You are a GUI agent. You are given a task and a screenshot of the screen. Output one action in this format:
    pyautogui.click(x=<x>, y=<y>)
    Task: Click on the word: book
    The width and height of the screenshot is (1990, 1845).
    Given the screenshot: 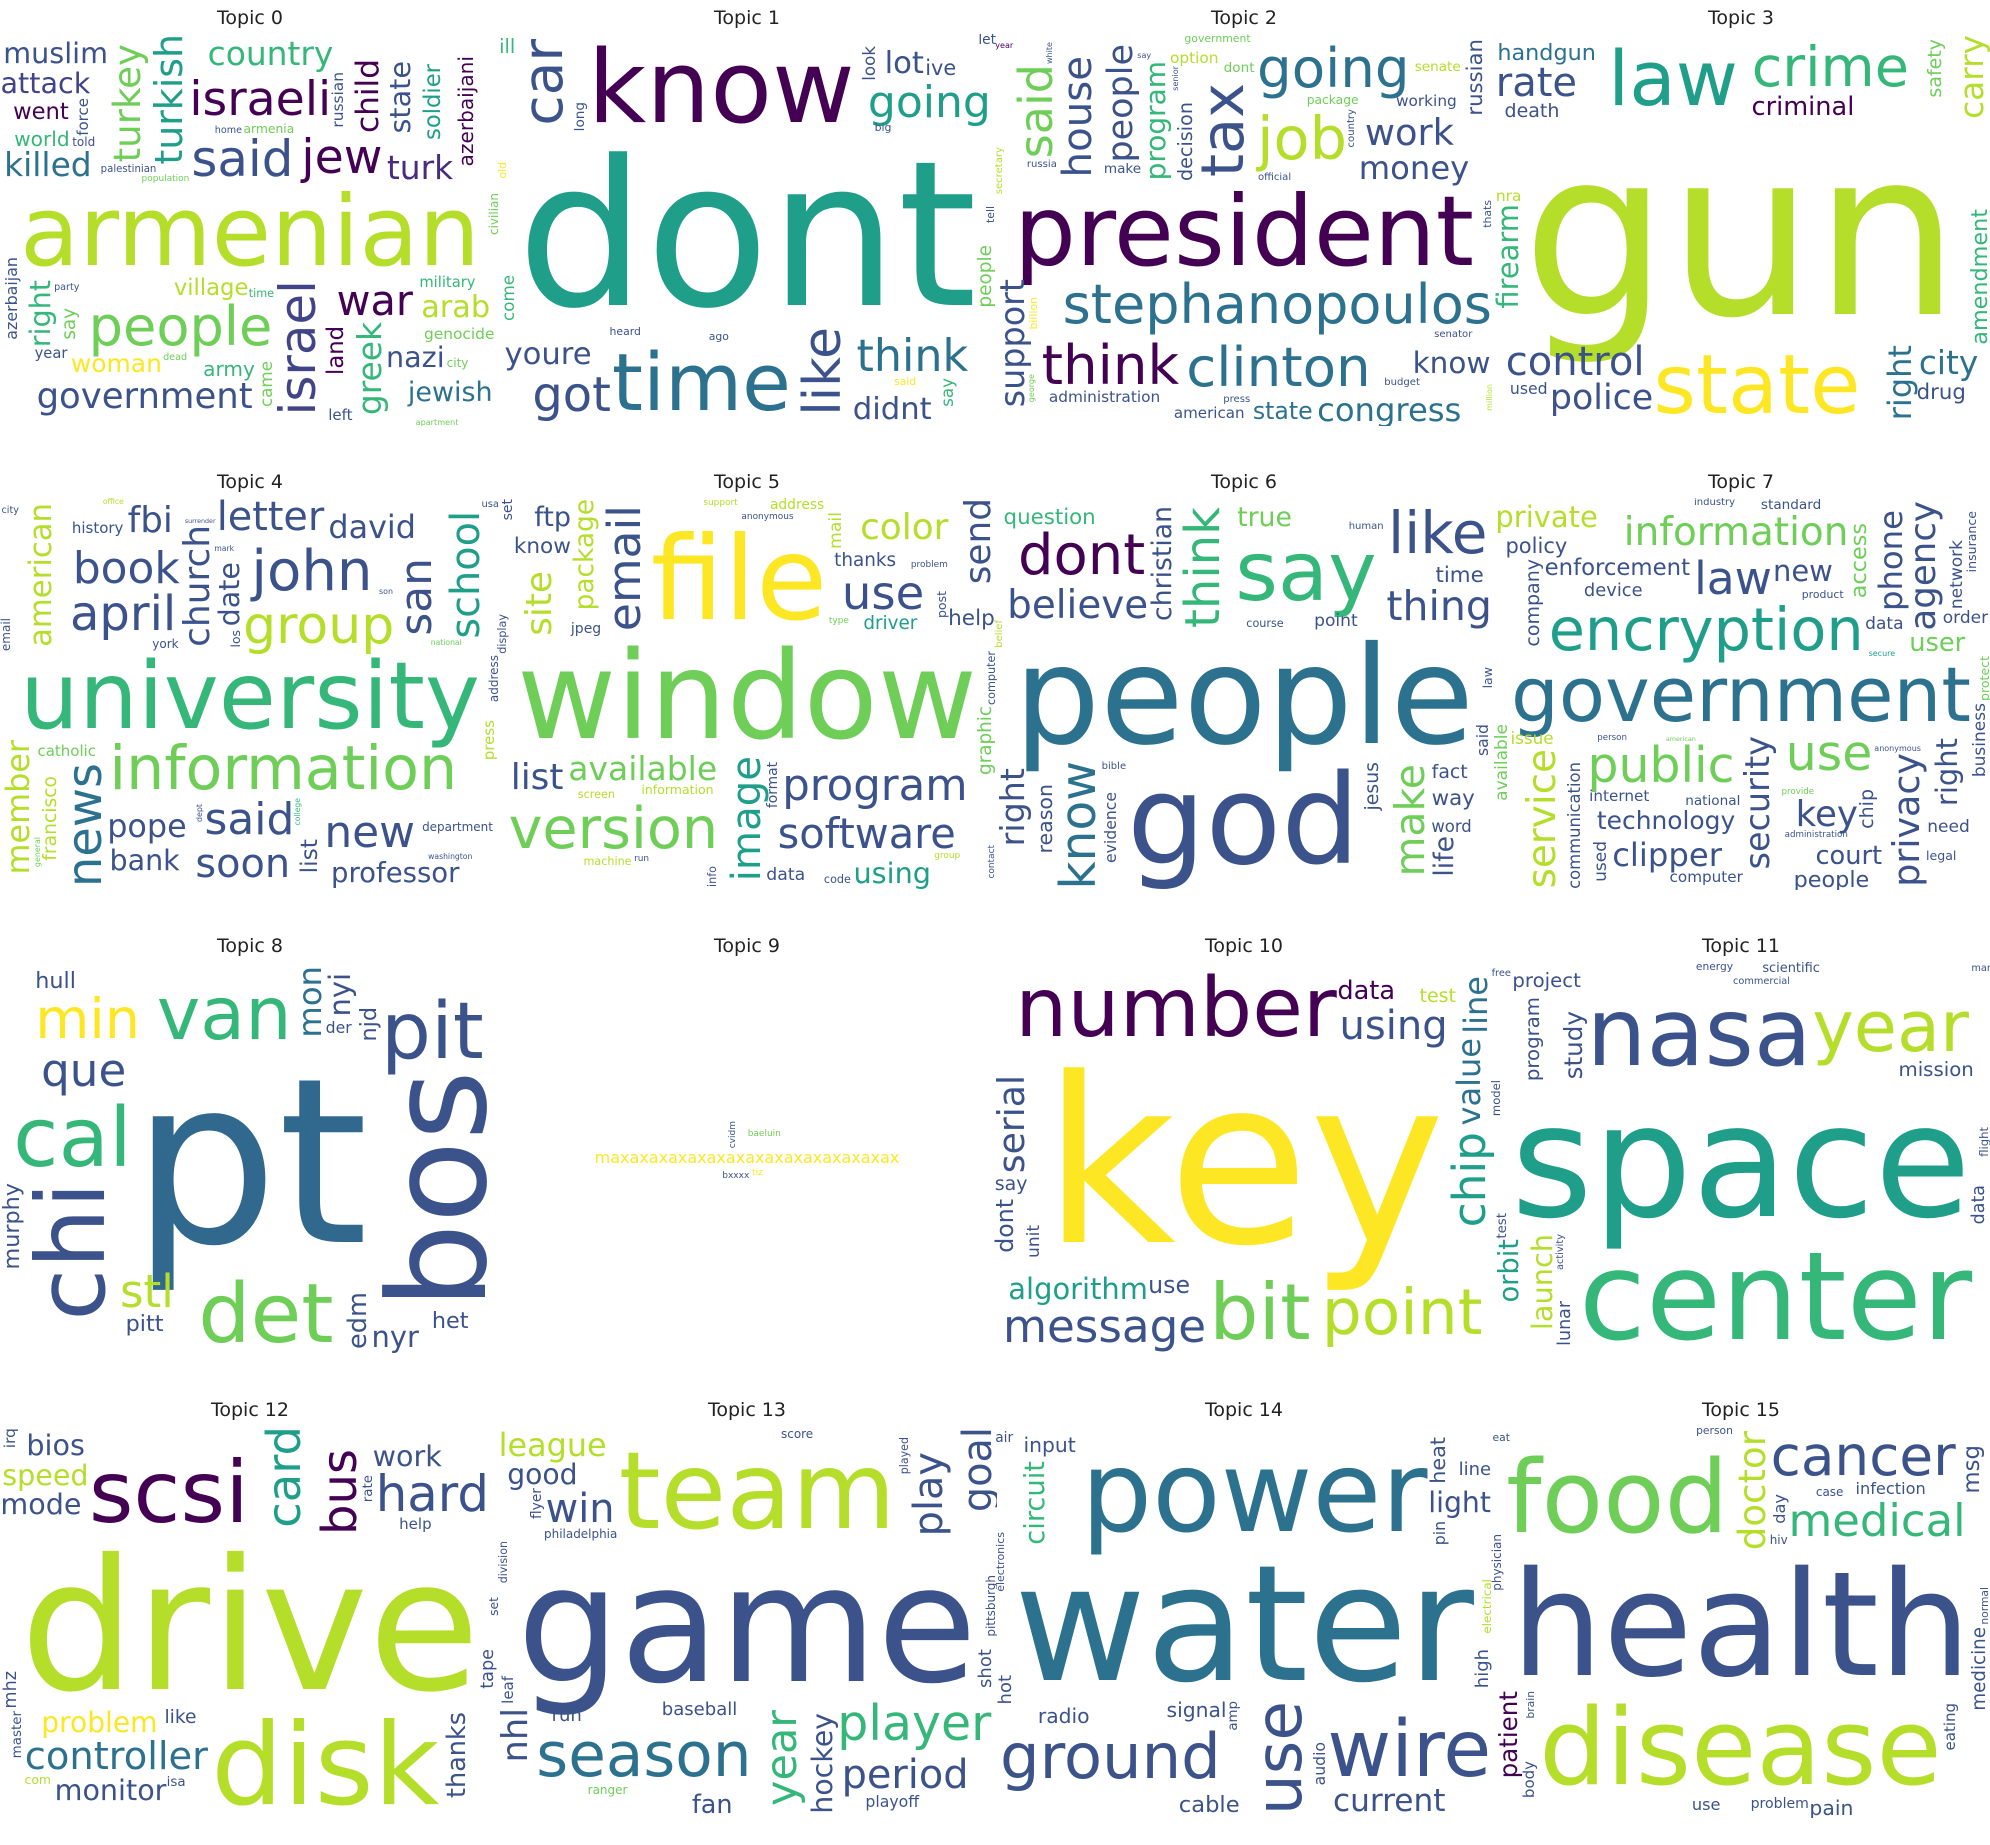 What is the action you would take?
    pyautogui.click(x=126, y=568)
    